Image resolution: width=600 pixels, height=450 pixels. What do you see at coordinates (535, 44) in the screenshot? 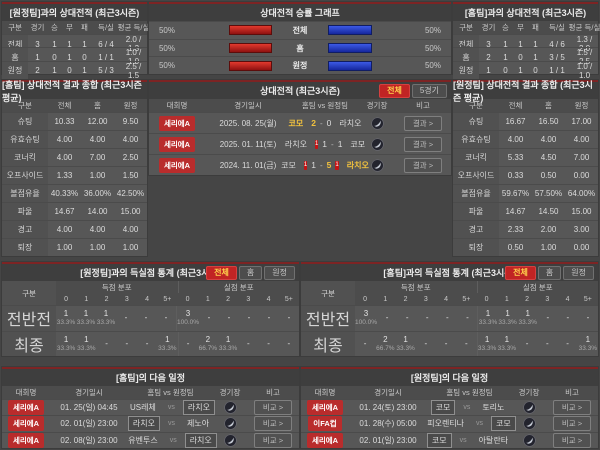
I see `cell-losses: 1` at bounding box center [535, 44].